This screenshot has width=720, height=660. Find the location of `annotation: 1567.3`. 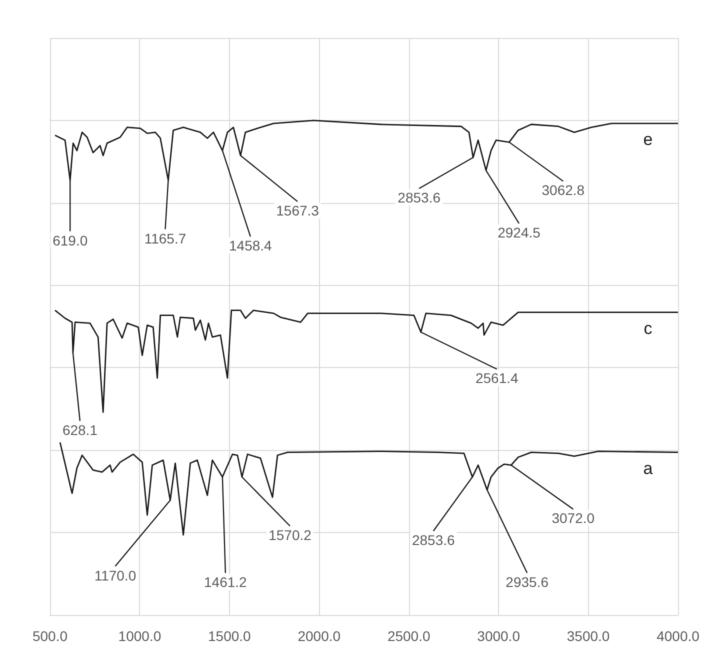

annotation: 1567.3 is located at coordinates (298, 210).